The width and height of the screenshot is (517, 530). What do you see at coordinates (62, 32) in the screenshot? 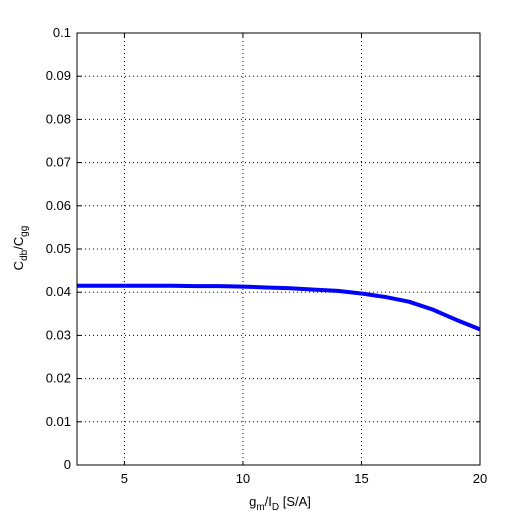
I see `y-tick-label: 0.1` at bounding box center [62, 32].